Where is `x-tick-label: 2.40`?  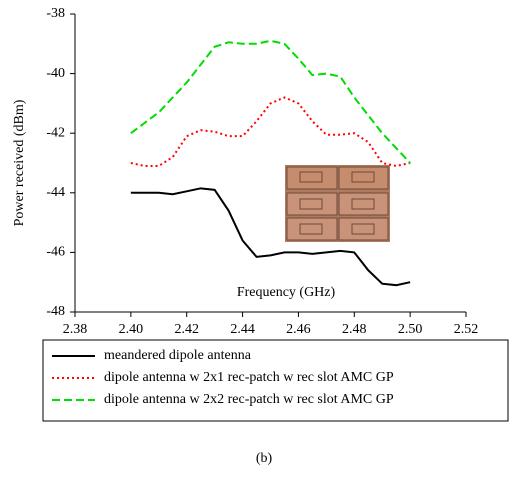
x-tick-label: 2.40 is located at coordinates (131, 329).